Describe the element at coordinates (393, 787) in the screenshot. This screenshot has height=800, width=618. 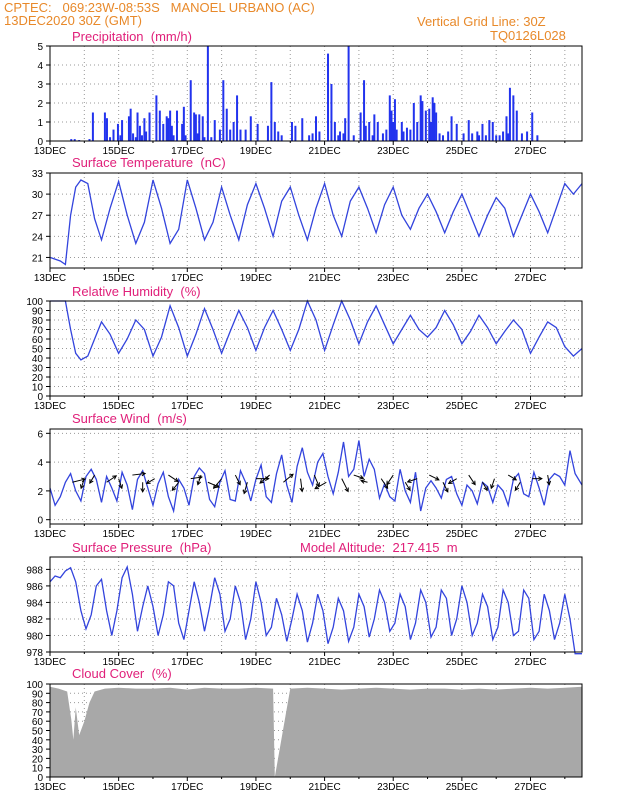
I see `cloud-xtick-label: 23DEC` at that location.